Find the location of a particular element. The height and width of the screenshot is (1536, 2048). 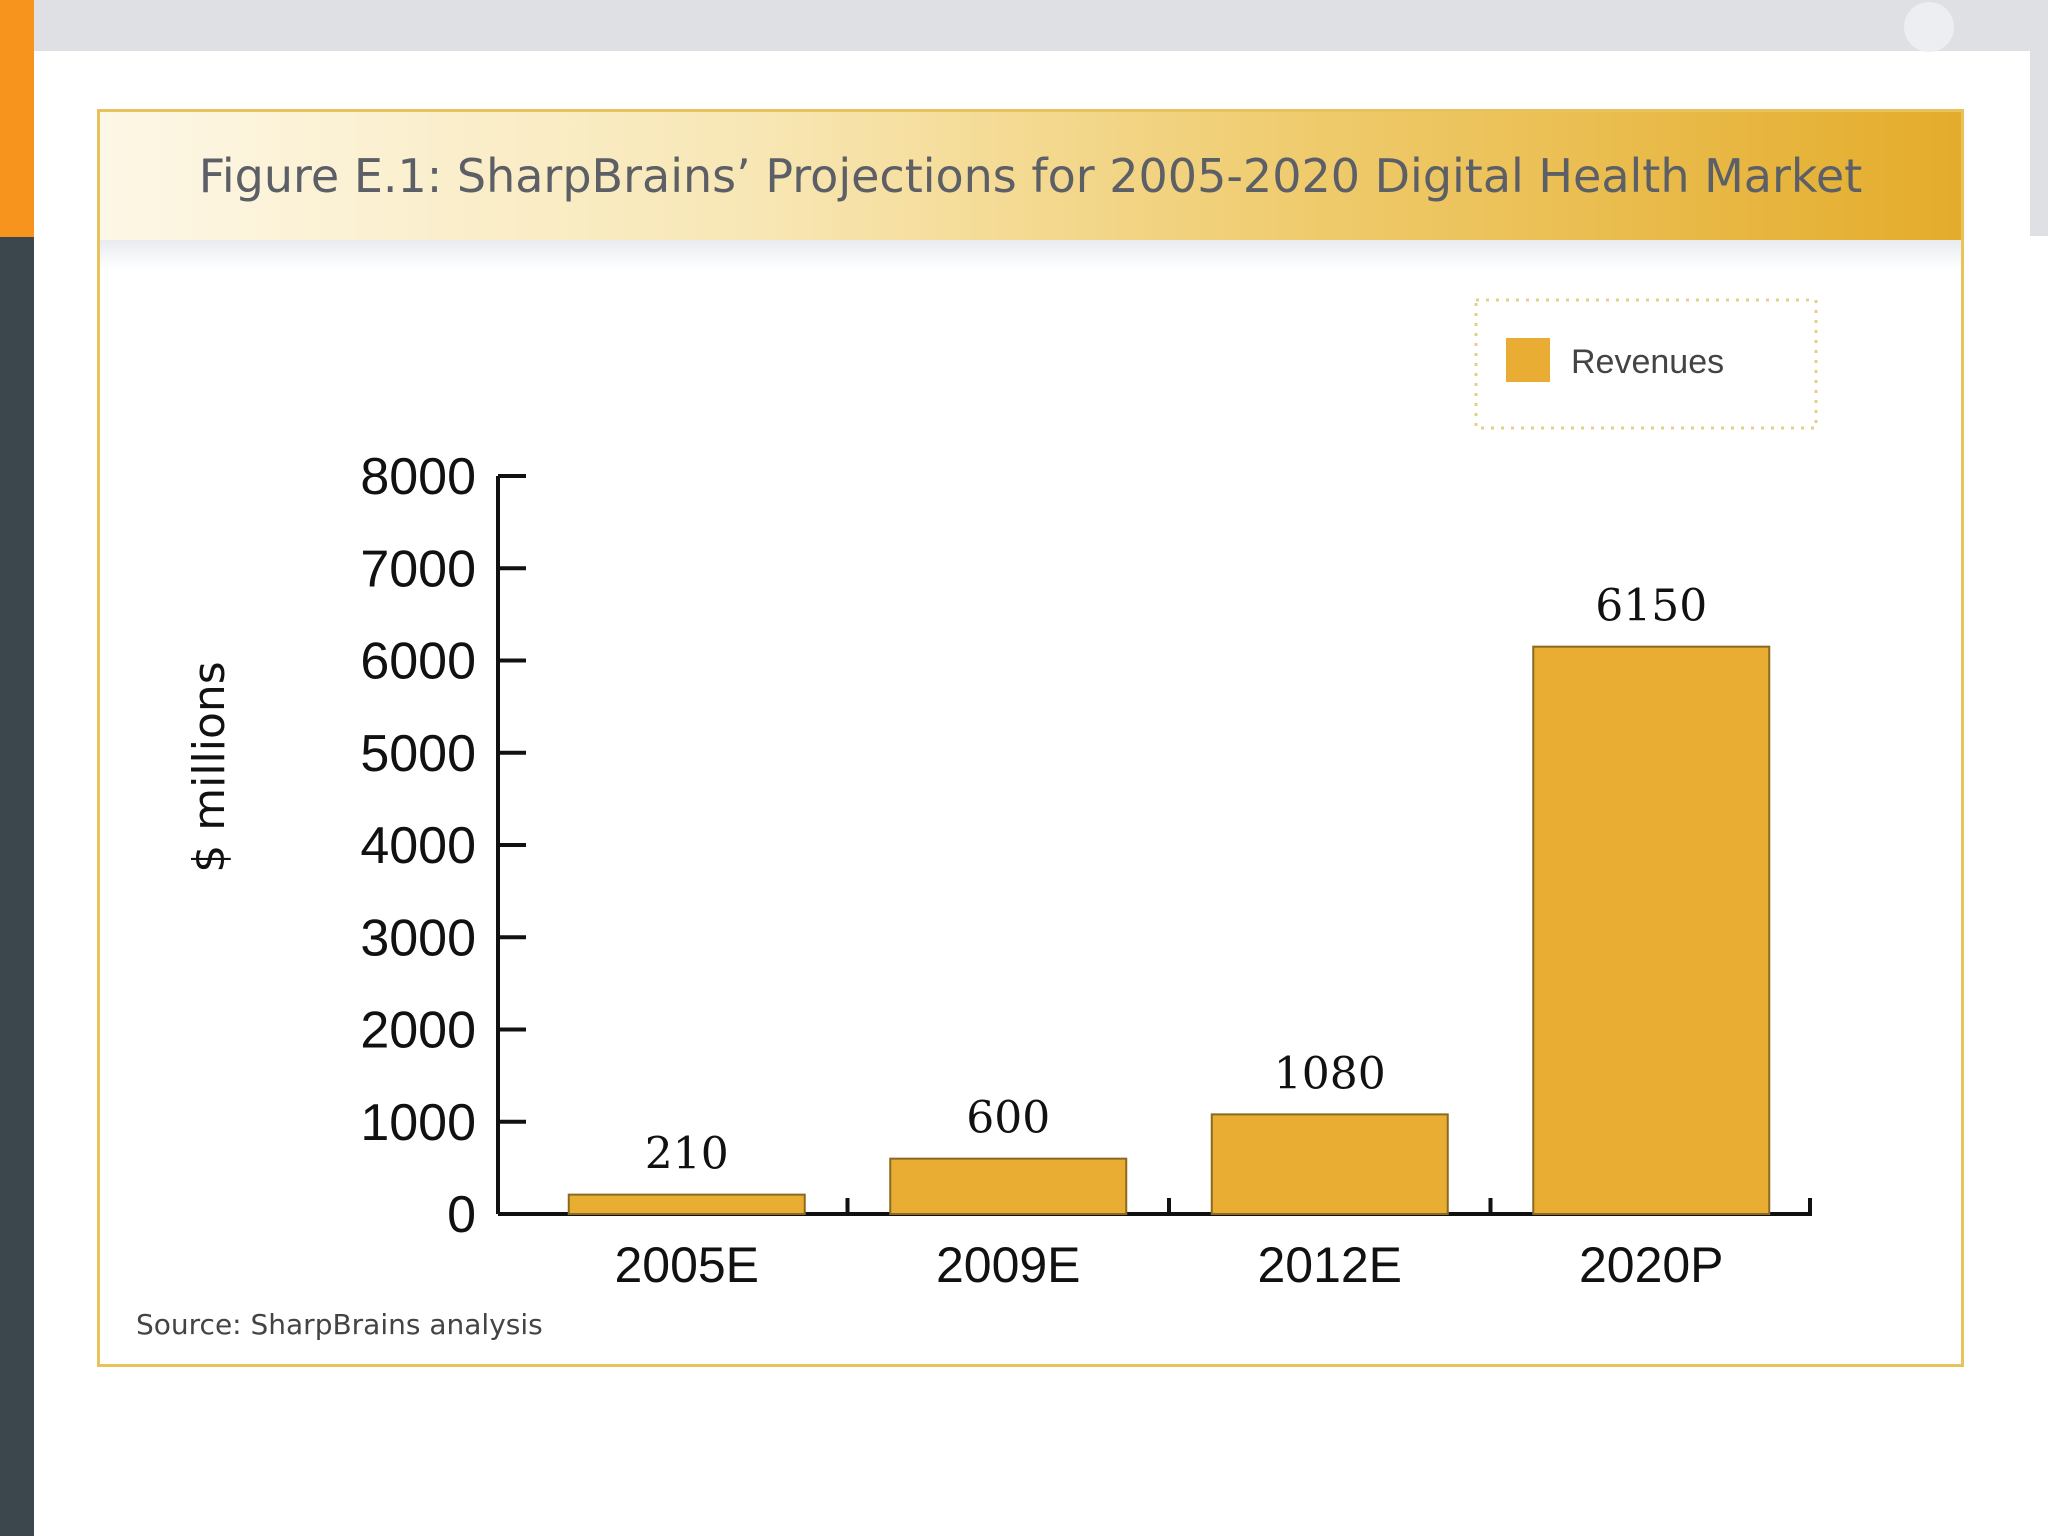

bar-2012E is located at coordinates (1329, 1164).